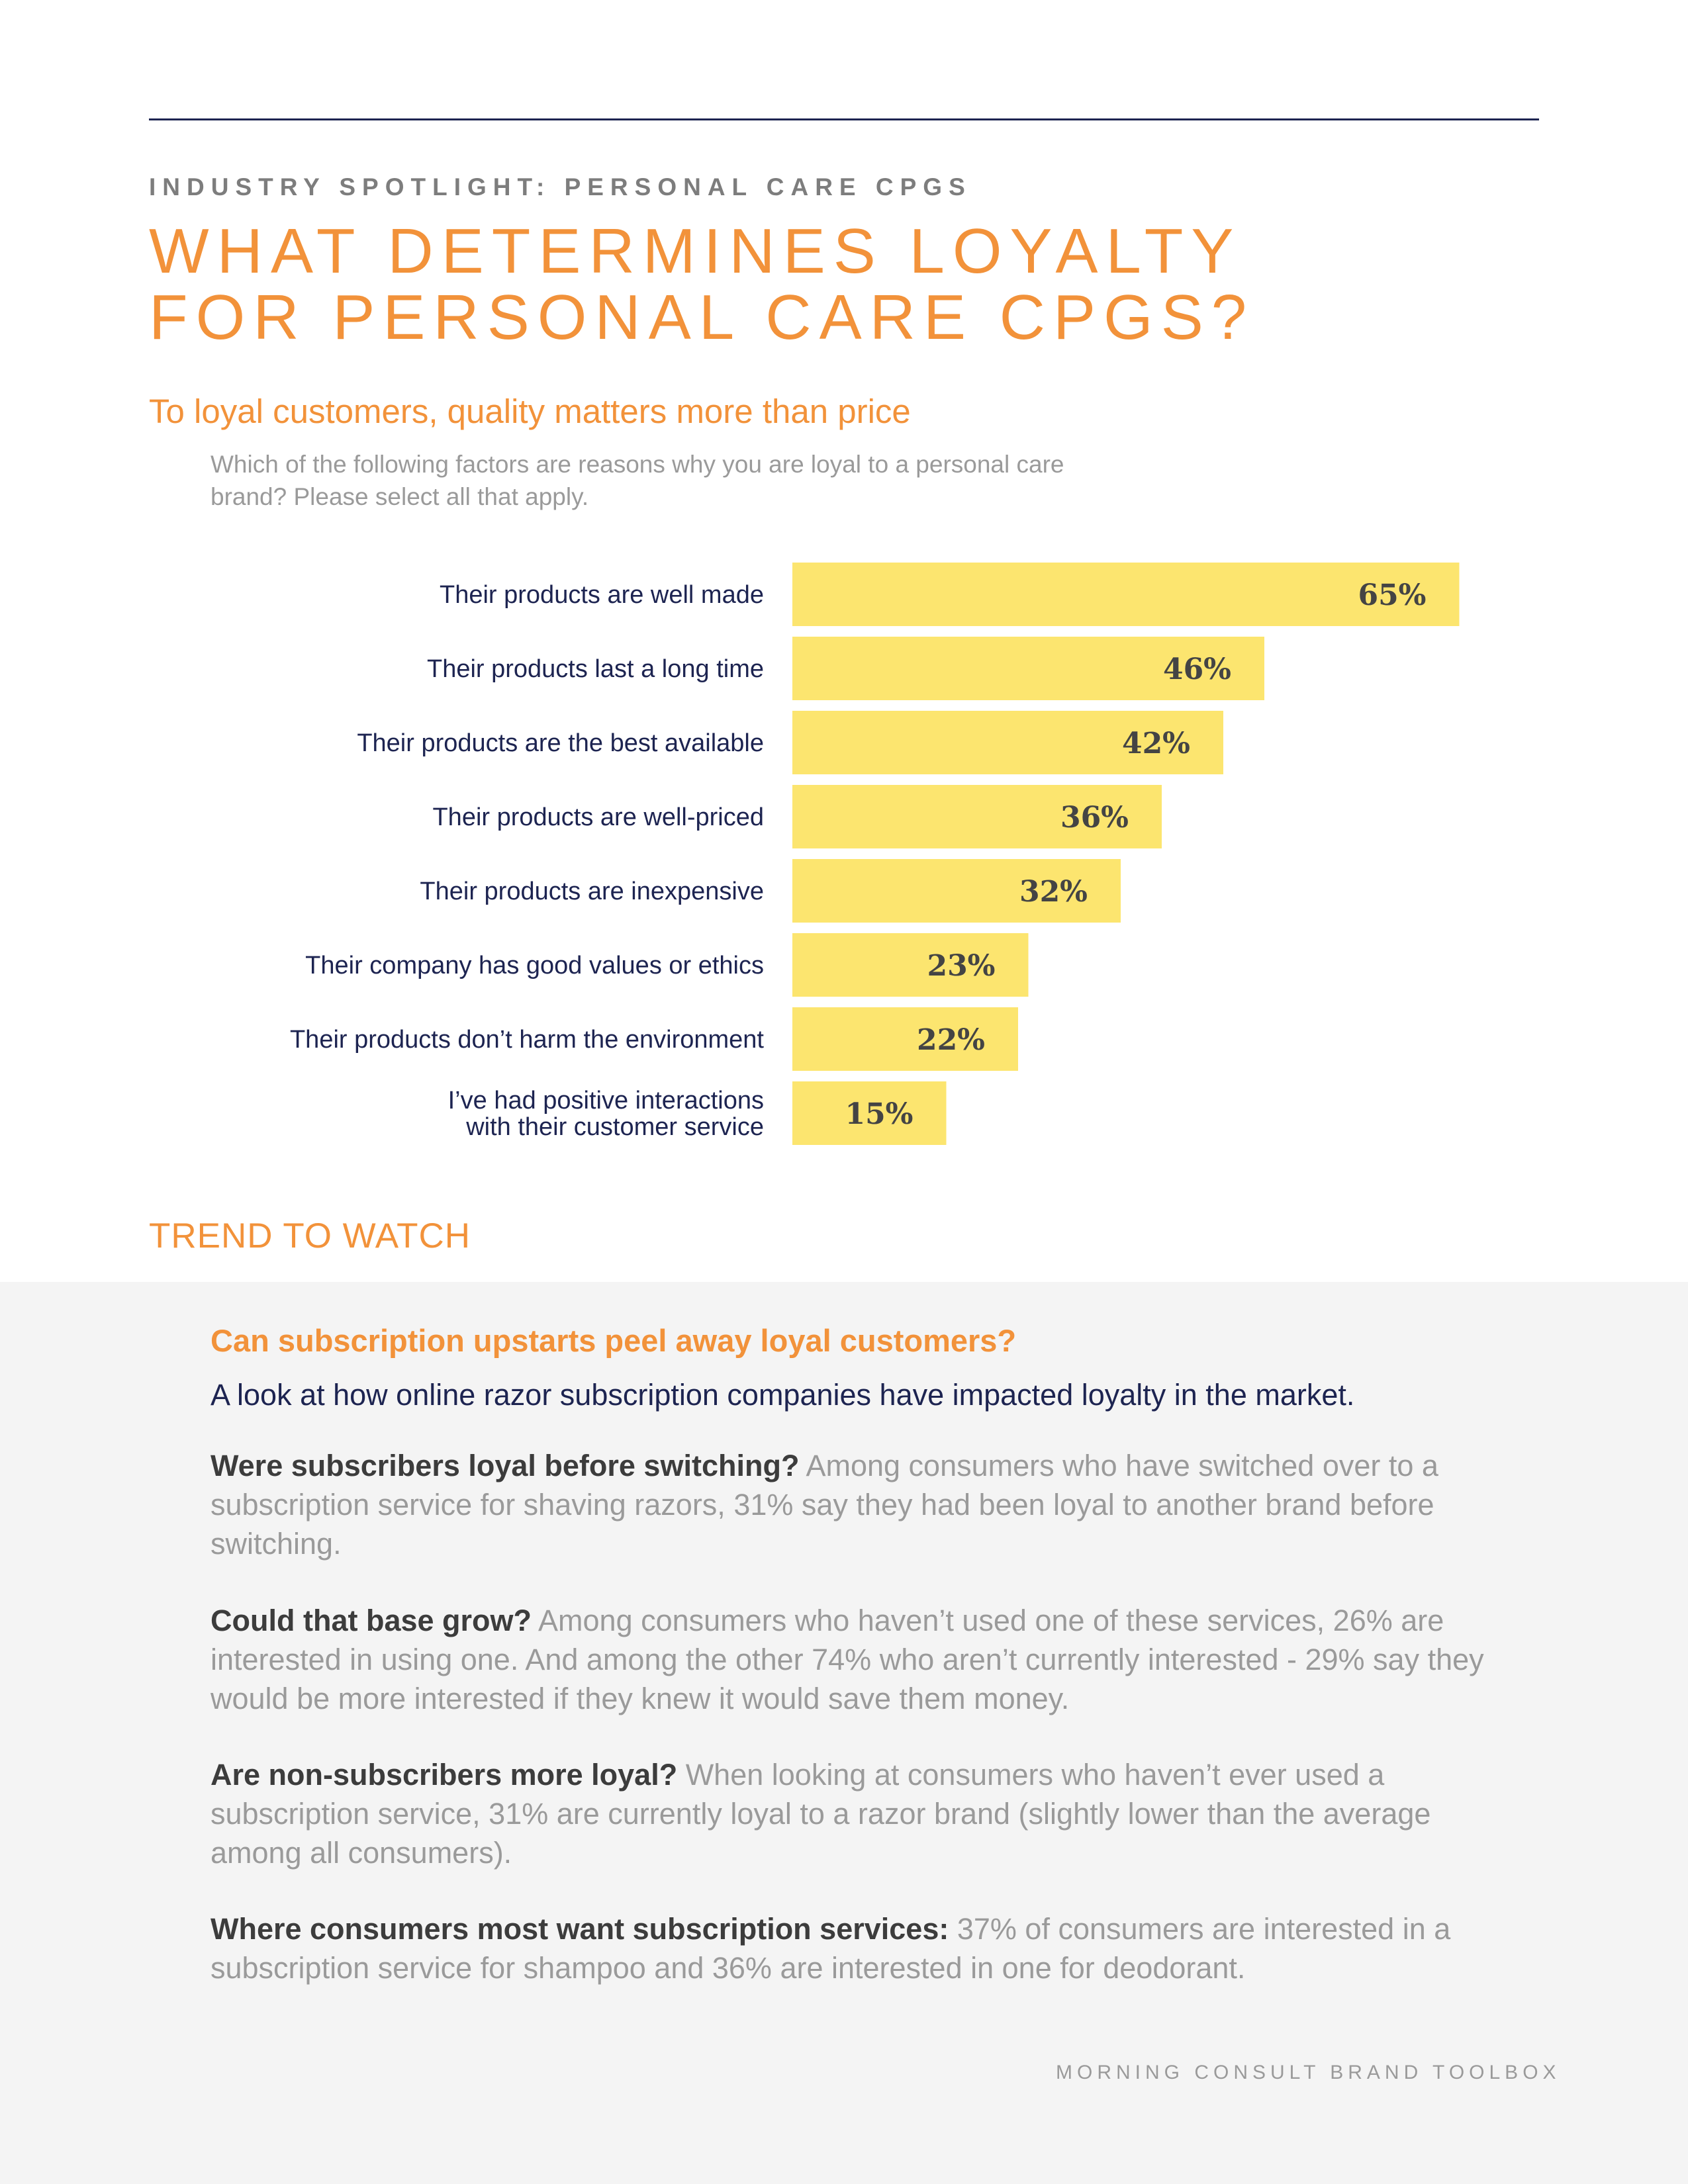  What do you see at coordinates (560, 743) in the screenshot?
I see `category-label: Their products are the best available` at bounding box center [560, 743].